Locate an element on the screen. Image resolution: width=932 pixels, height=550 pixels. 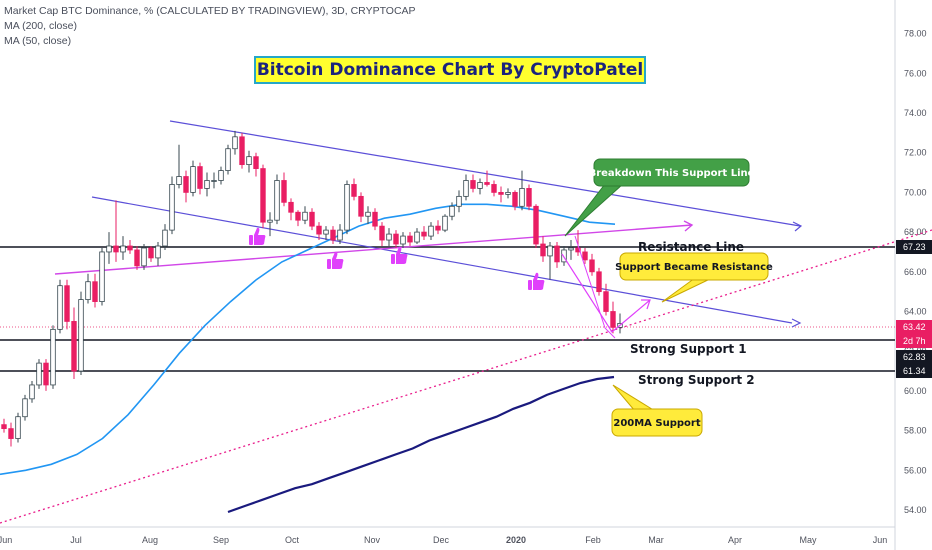
callout-sr-text: Support Became Resistance is located at coordinates (694, 267).